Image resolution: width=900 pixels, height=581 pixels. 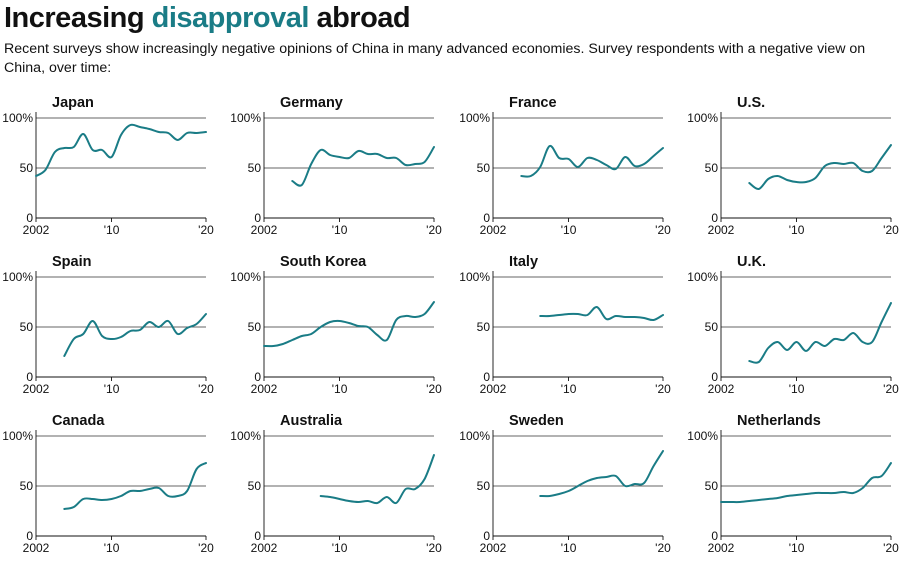 I want to click on series-line-australia, so click(x=377, y=479).